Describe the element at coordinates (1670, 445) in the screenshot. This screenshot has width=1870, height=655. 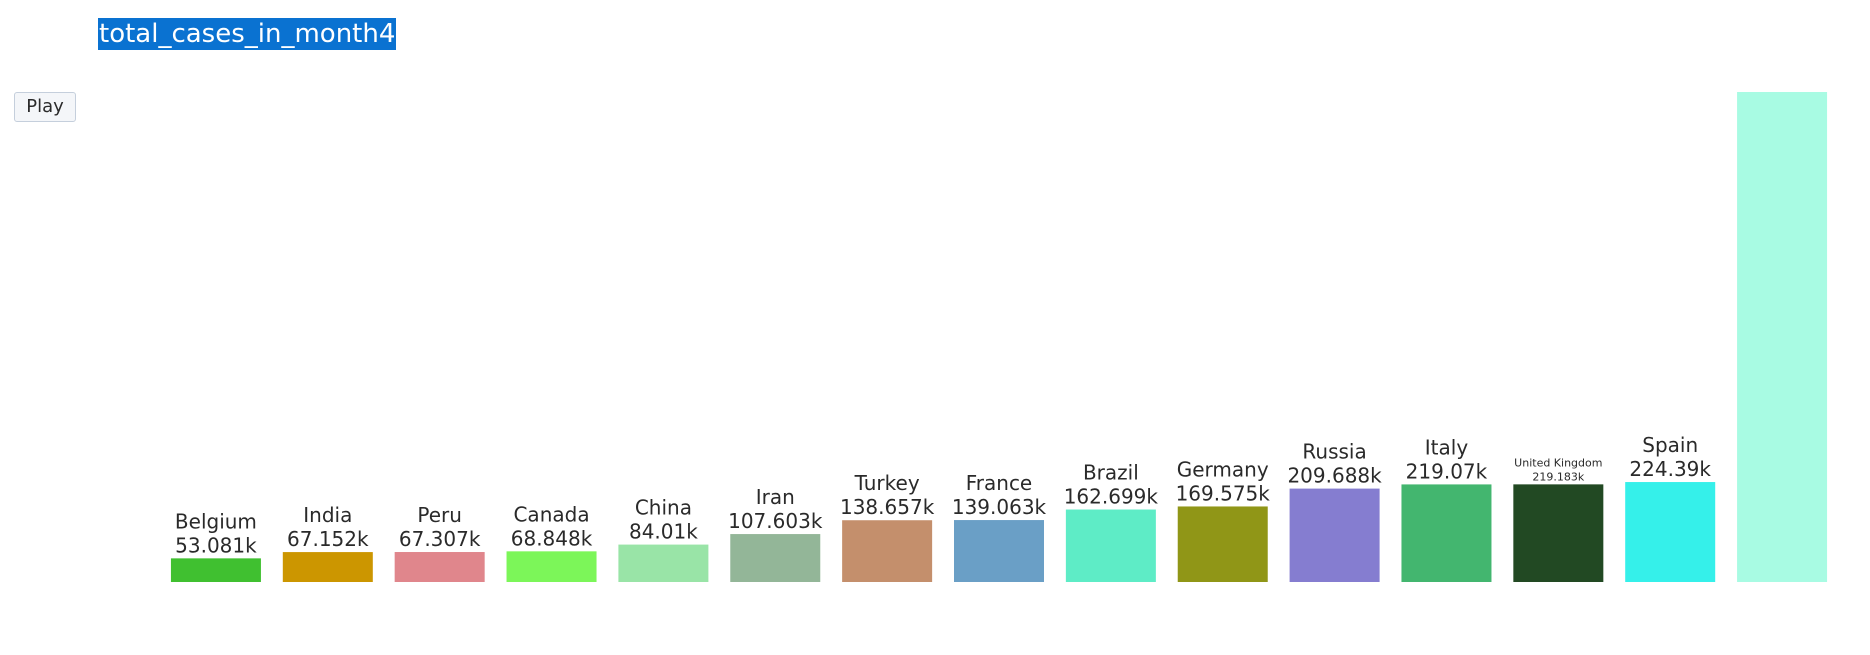
I see `category-label-spain: Spain` at that location.